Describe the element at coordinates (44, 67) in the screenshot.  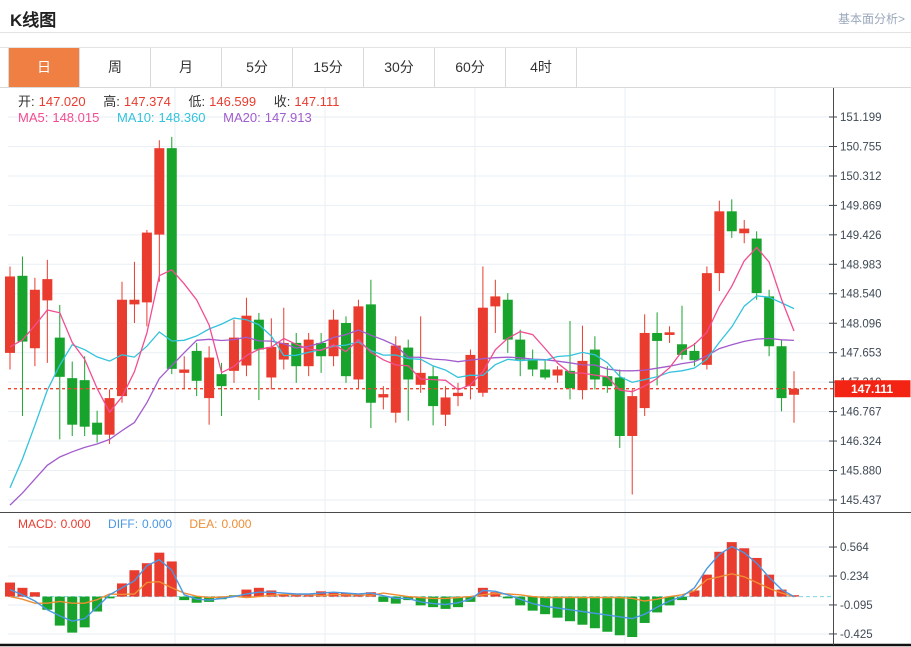
I see `tab-interval-0: 日` at that location.